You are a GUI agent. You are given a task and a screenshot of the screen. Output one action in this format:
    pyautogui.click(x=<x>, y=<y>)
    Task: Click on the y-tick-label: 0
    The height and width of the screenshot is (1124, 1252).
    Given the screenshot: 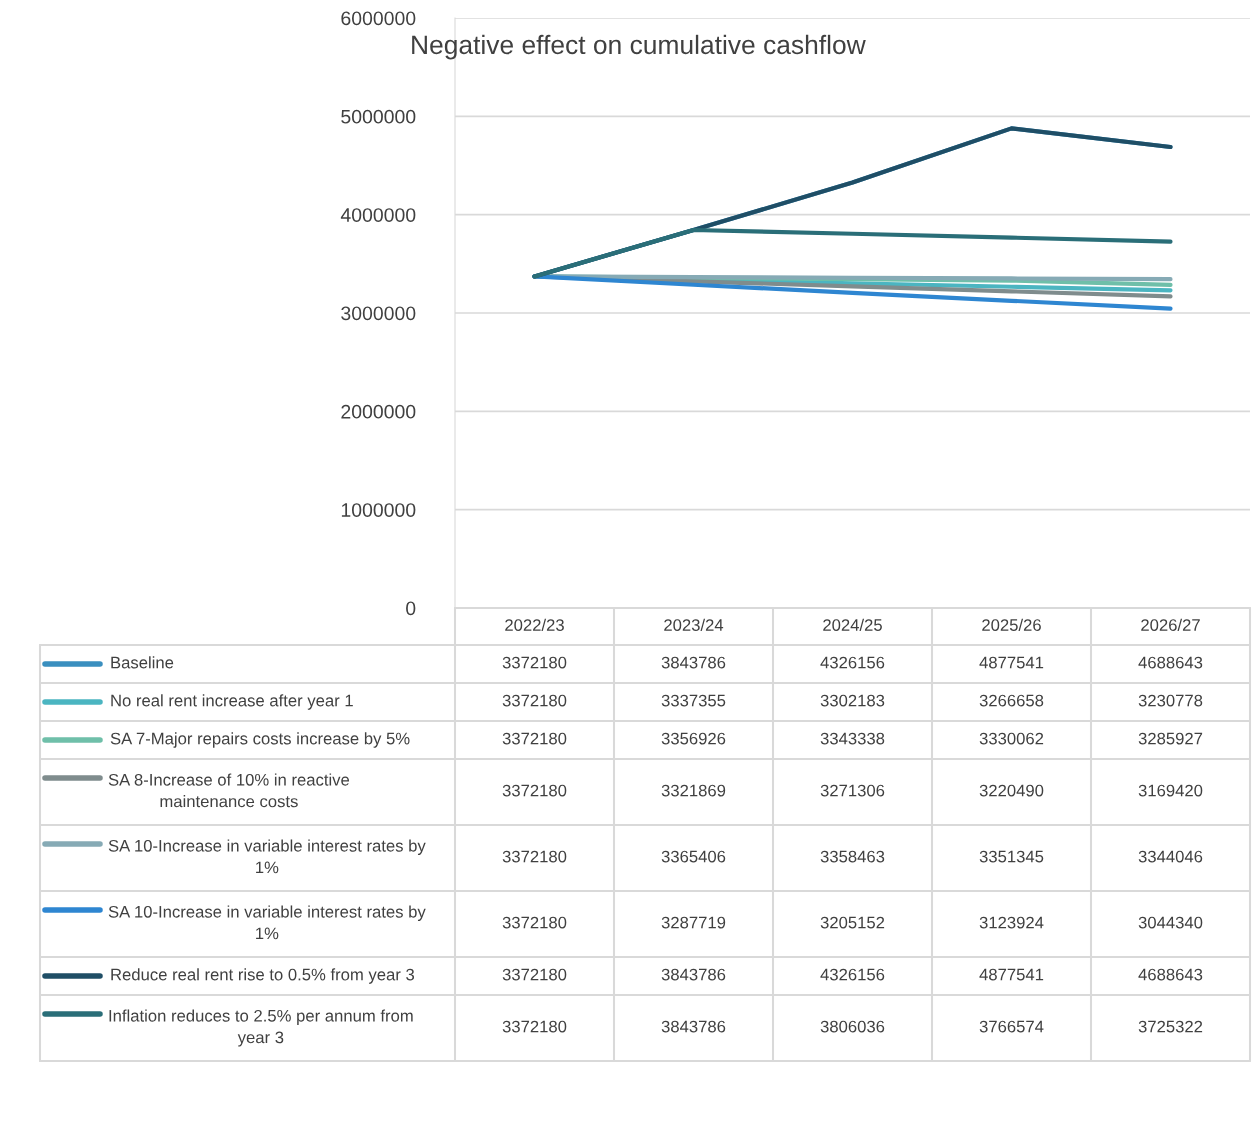 What is the action you would take?
    pyautogui.click(x=411, y=608)
    